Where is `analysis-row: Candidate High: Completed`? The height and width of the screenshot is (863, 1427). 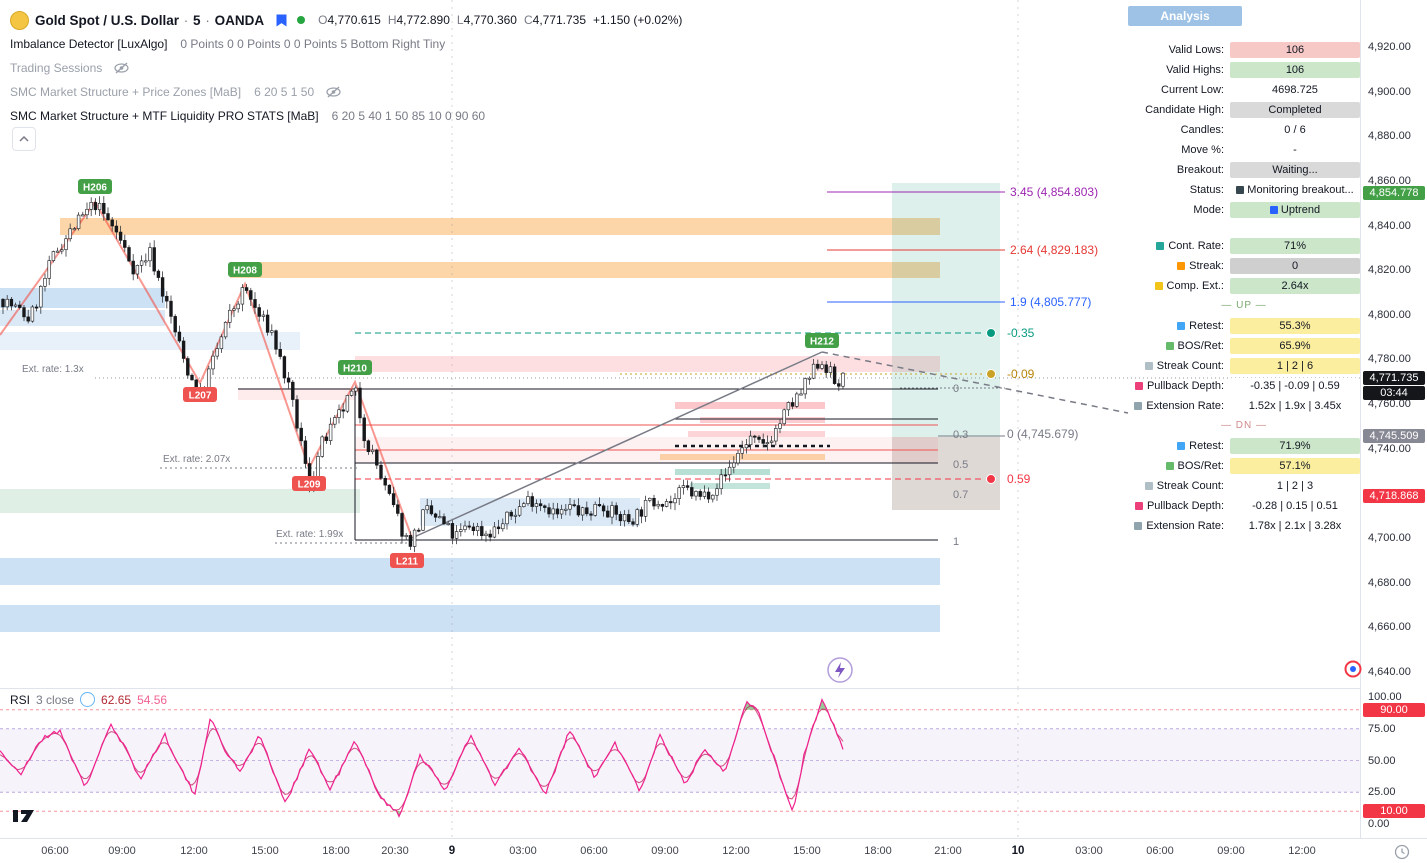
analysis-row: Candidate High: Completed is located at coordinates (1244, 110).